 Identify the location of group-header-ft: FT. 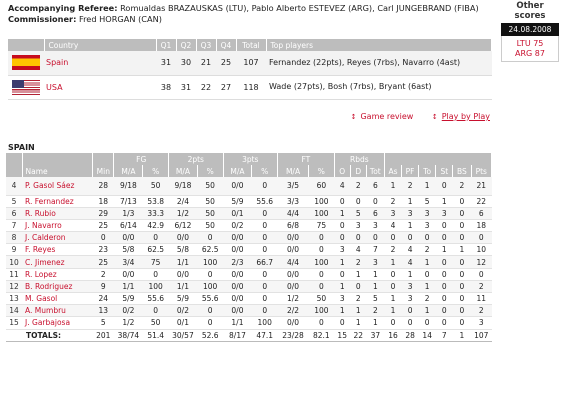
(306, 159).